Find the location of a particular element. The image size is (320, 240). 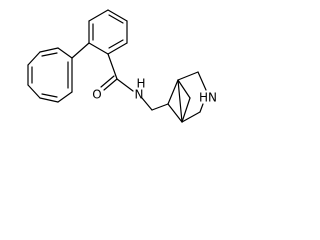

amide-bonds is located at coordinates (126, 82).